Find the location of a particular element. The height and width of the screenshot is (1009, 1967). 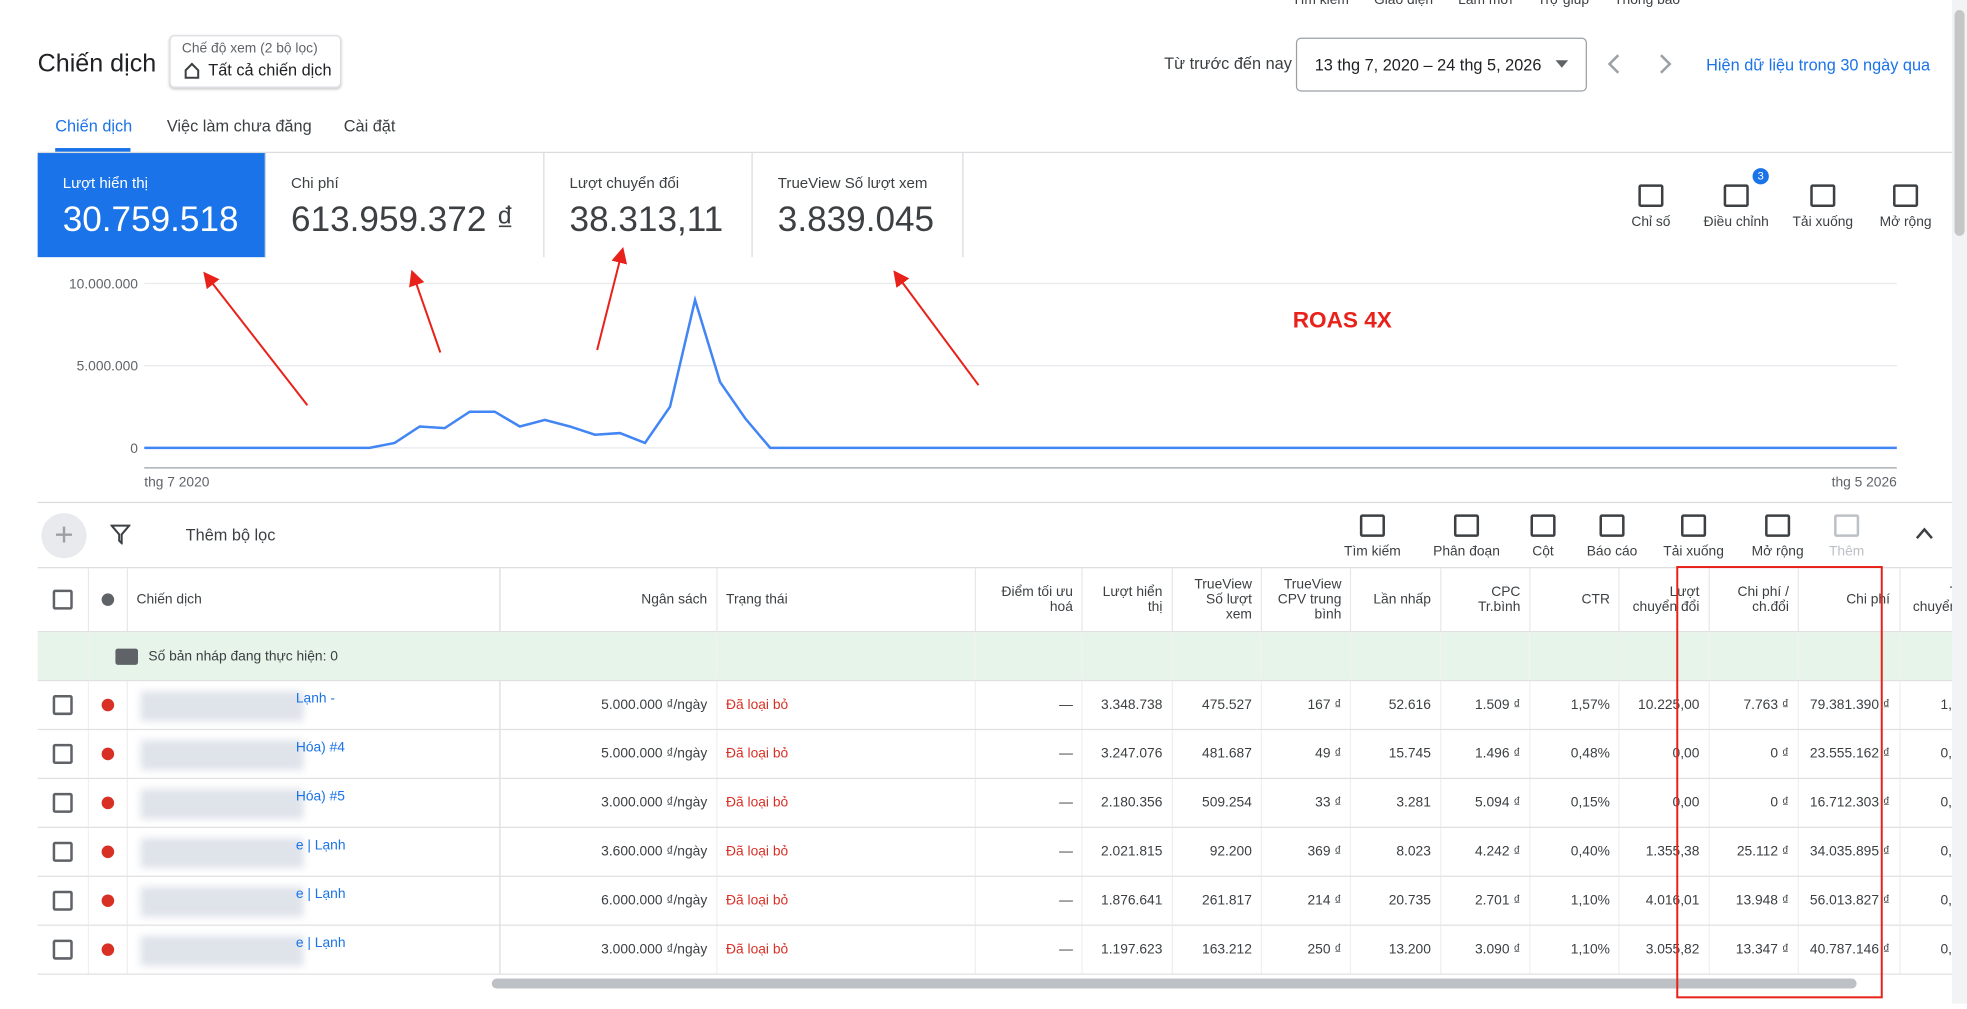

header-cell: CTR is located at coordinates (1574, 600).